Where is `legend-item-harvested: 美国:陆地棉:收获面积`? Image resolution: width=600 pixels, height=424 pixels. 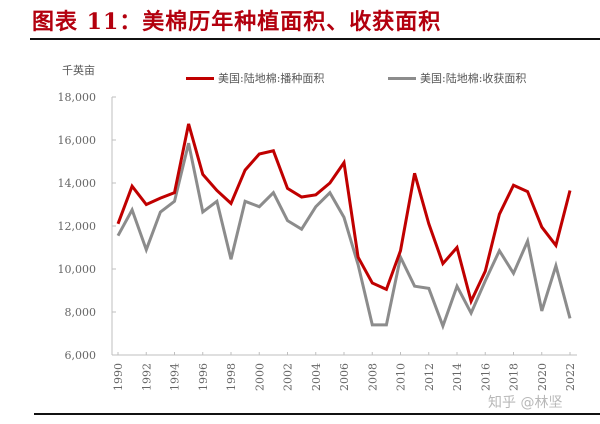
legend-item-harvested: 美国:陆地棉:收获面积 is located at coordinates (457, 78).